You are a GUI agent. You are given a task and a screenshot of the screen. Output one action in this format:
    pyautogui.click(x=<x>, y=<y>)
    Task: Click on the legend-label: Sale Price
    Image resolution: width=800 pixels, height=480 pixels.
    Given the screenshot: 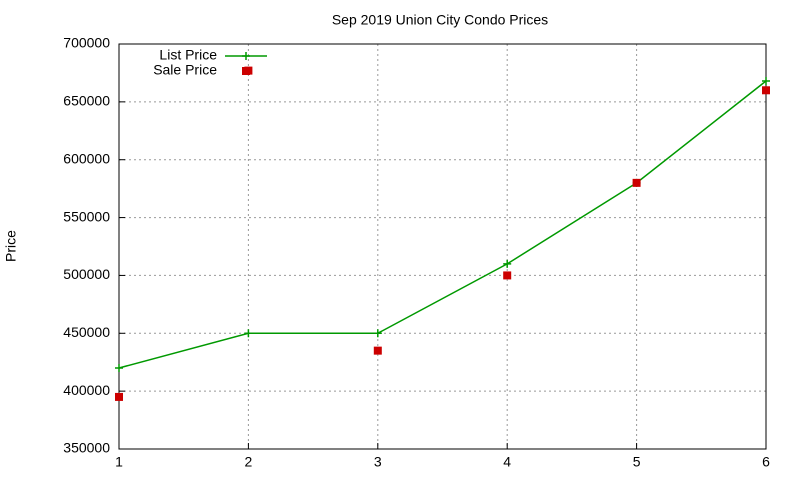 What is the action you would take?
    pyautogui.click(x=185, y=70)
    